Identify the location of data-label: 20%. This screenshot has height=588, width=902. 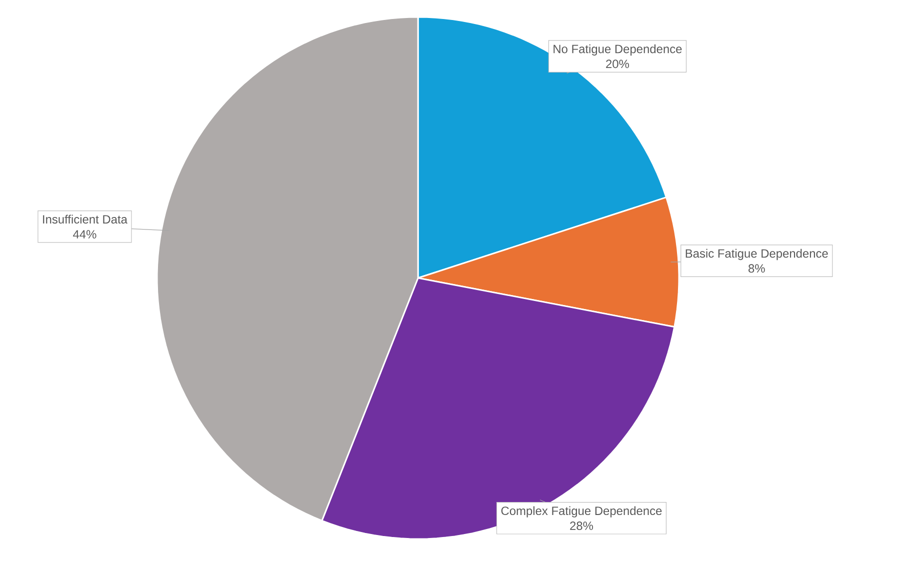
(617, 64).